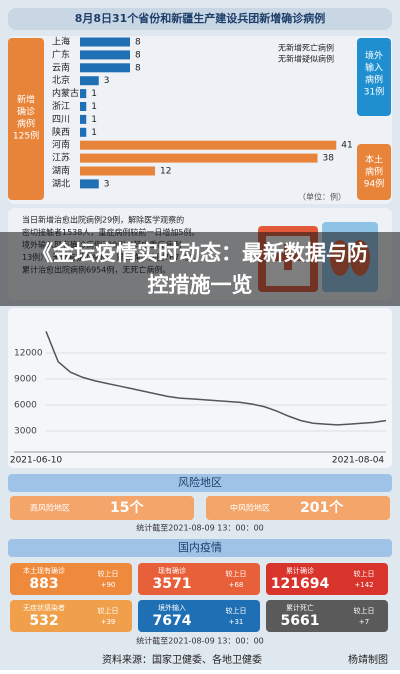 Image resolution: width=400 pixels, height=674 pixels. Describe the element at coordinates (358, 461) in the screenshot. I see `x-tick-label: 2021-08-04` at that location.